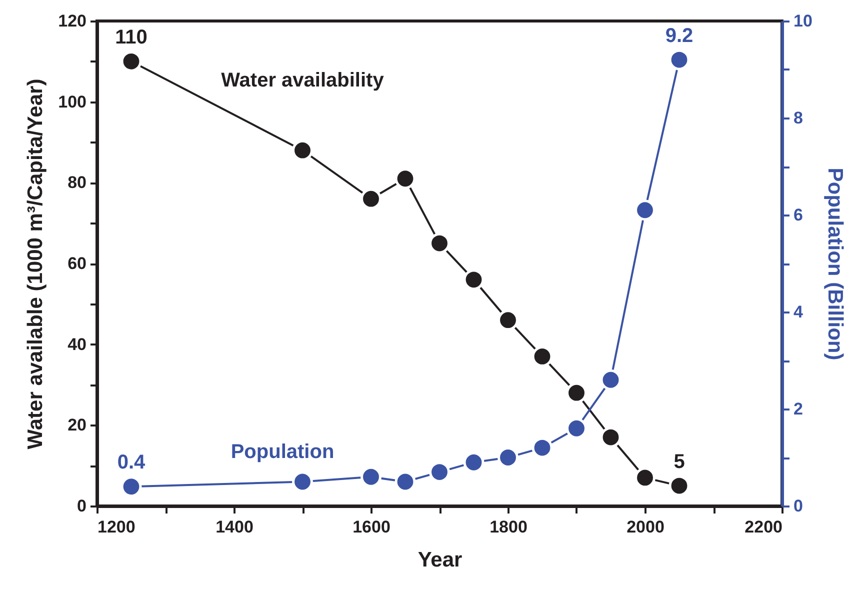 The width and height of the screenshot is (866, 607). Describe the element at coordinates (117, 527) in the screenshot. I see `x-tick-label: 1200` at that location.